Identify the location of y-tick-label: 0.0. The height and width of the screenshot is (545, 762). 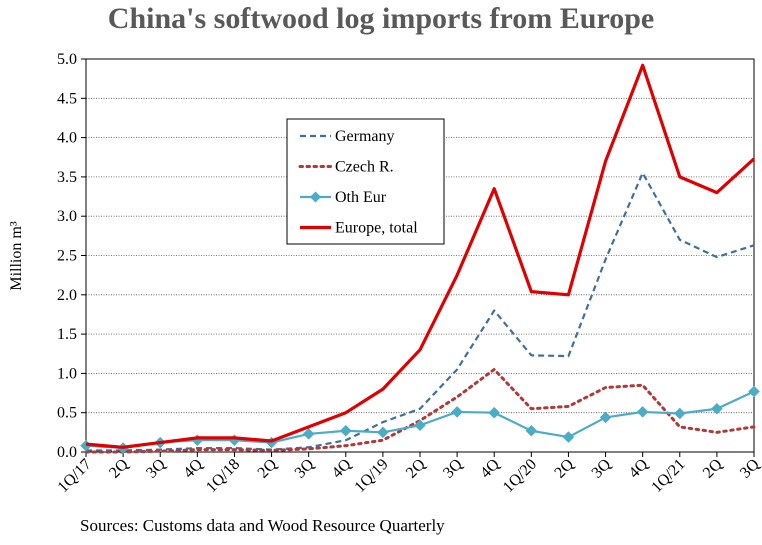
(67, 452).